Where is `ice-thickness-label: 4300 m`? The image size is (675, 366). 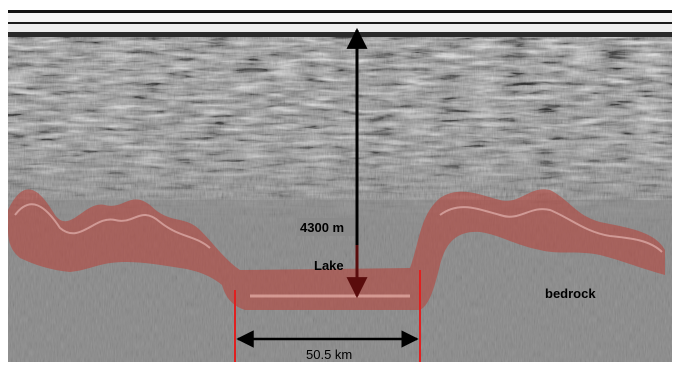
ice-thickness-label: 4300 m is located at coordinates (322, 227).